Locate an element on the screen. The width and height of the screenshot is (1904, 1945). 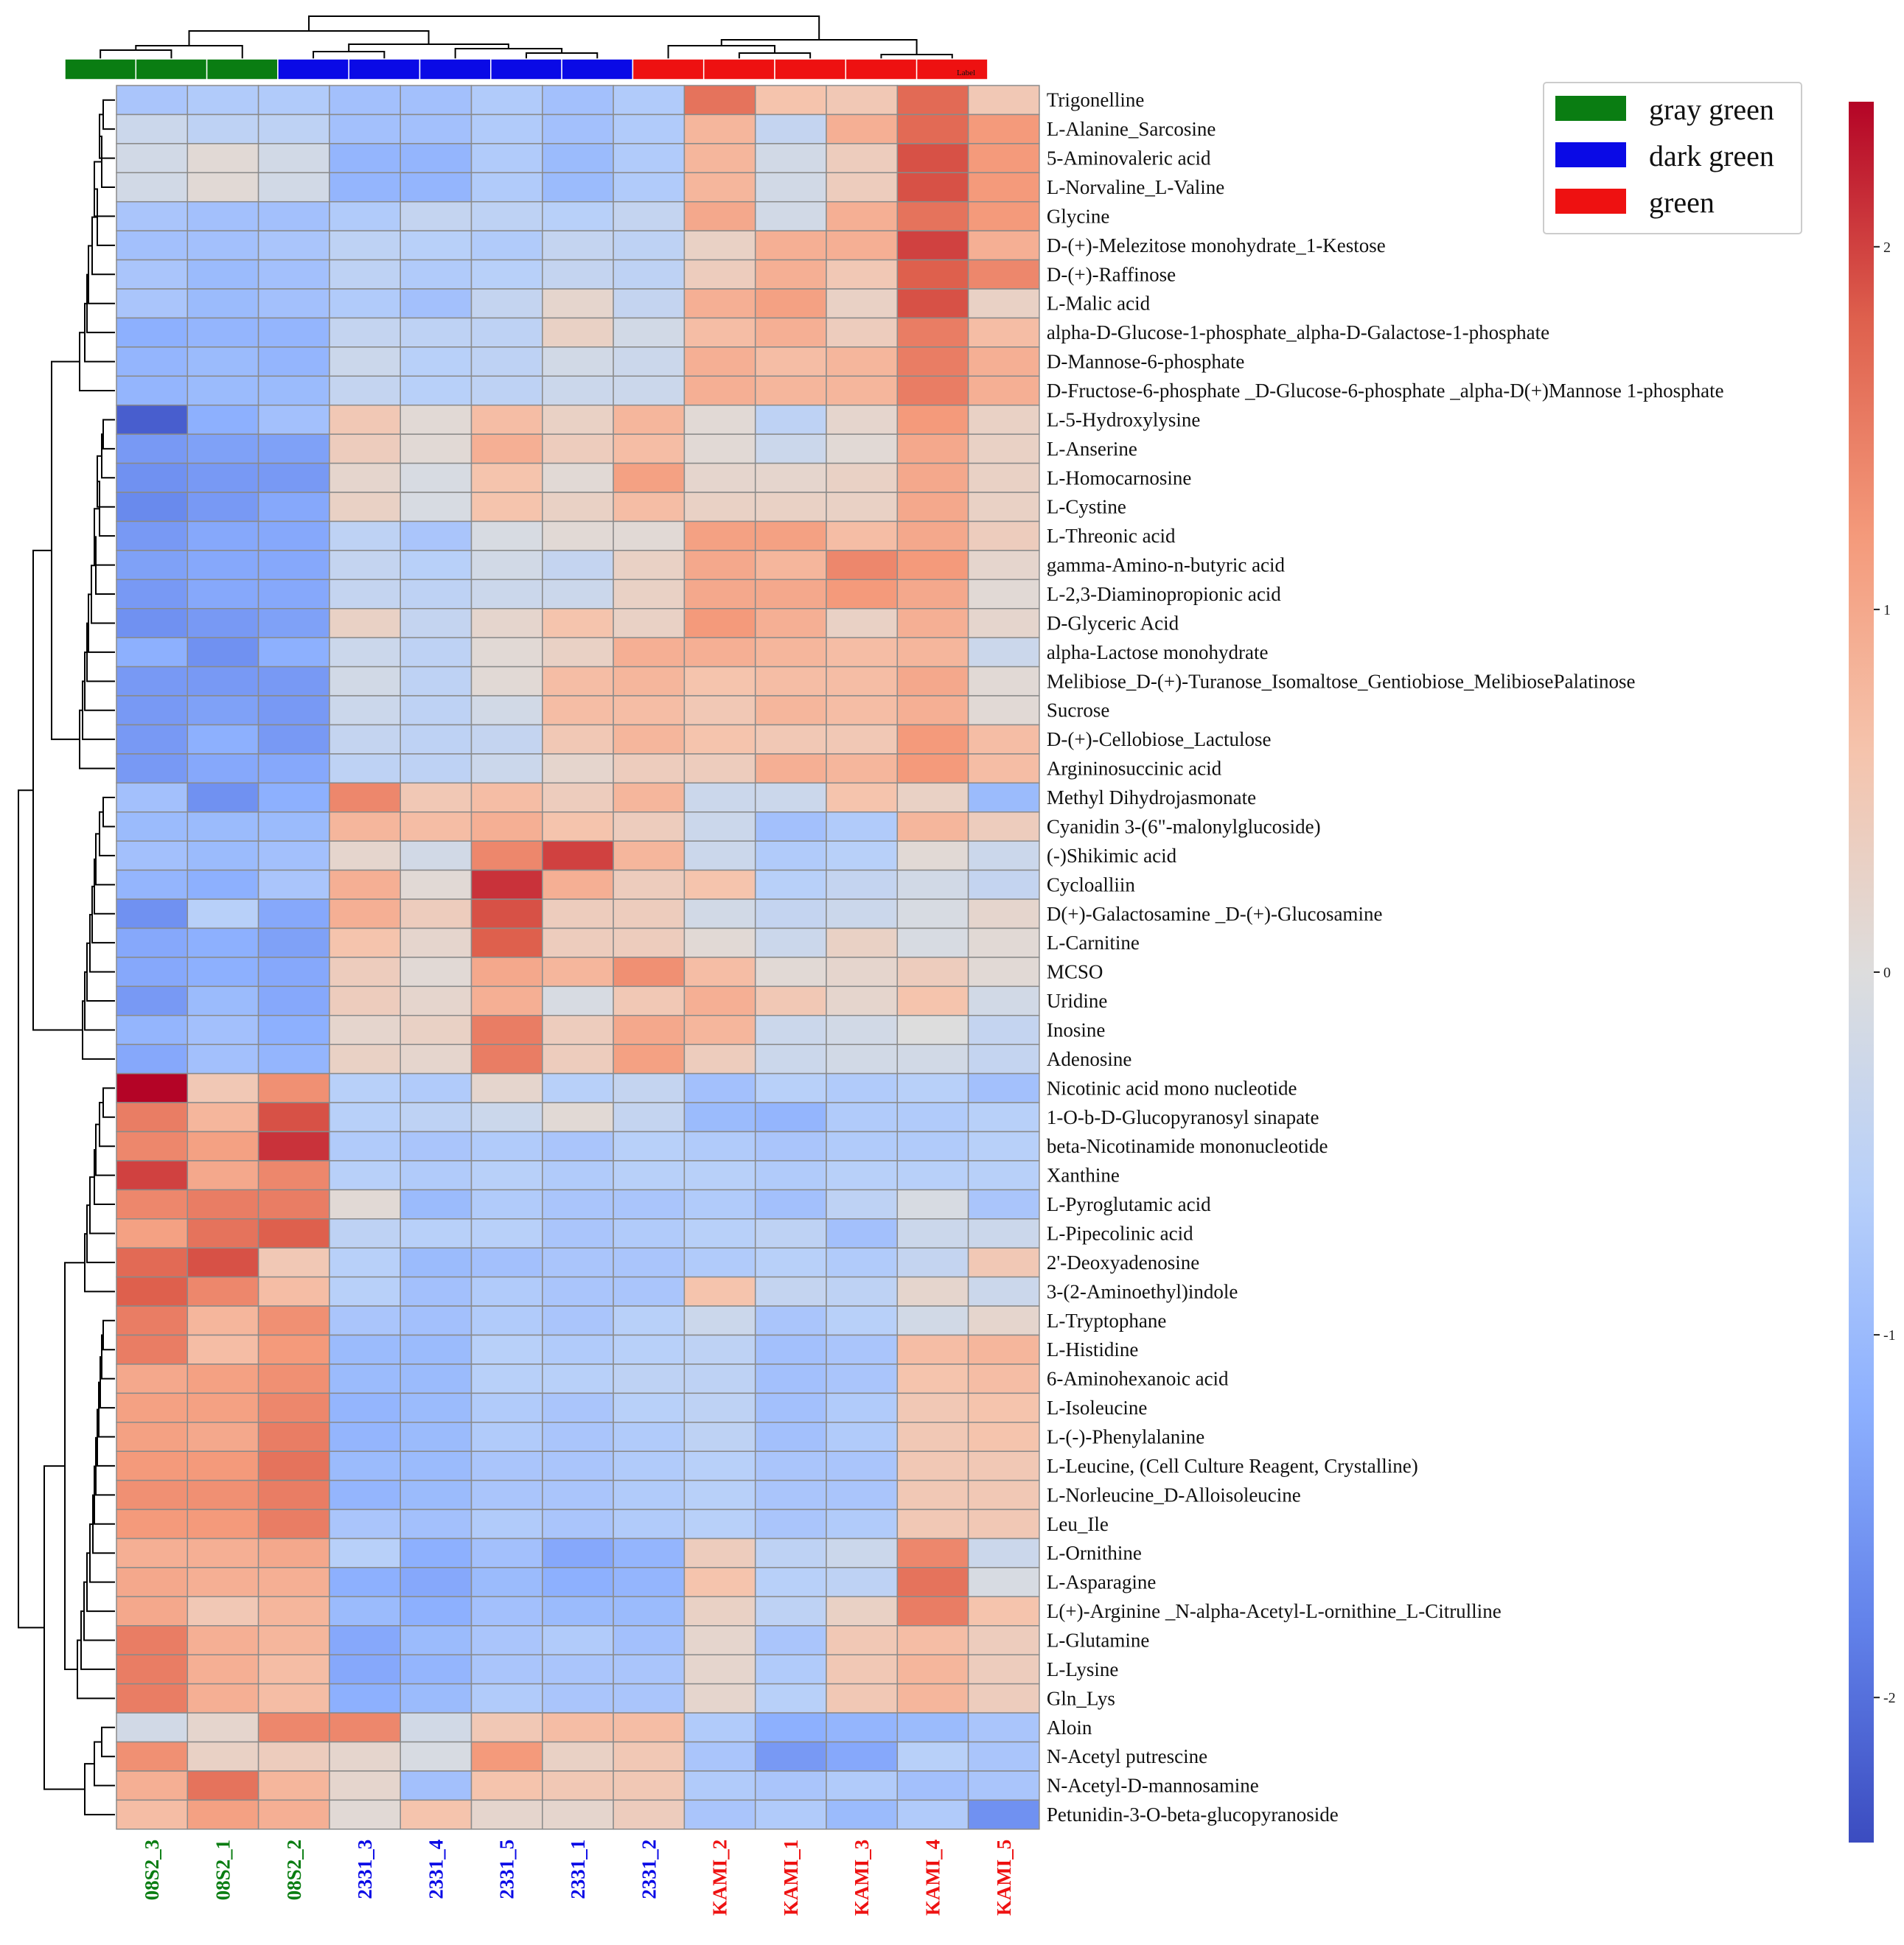
row-label-mcso: MCSO is located at coordinates (1075, 972).